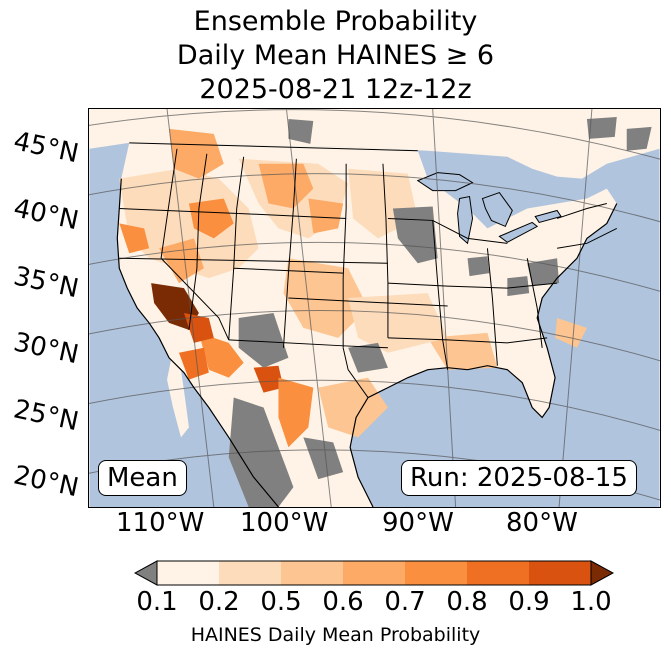  I want to click on lat-label-30: 30°N, so click(46, 349).